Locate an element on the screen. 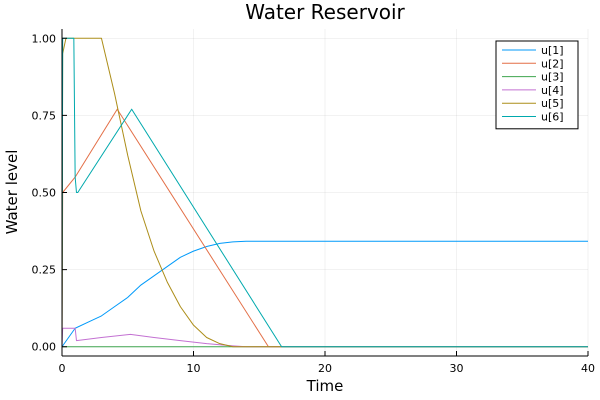 Image resolution: width=600 pixels, height=400 pixels. y-tick-label: 0.00 is located at coordinates (44, 347).